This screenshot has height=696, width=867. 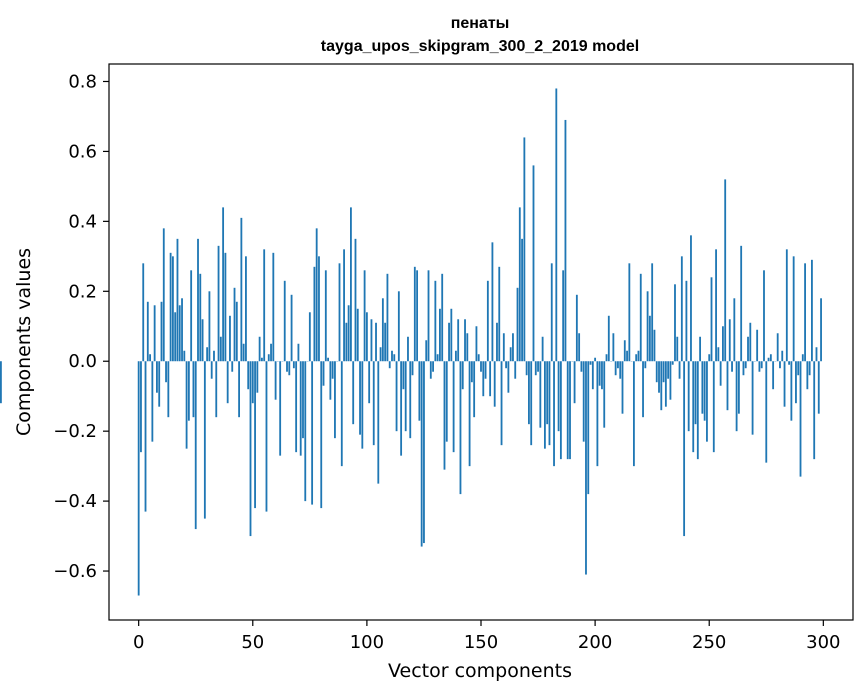 I want to click on y-tick-label: 0.0, so click(x=82, y=361).